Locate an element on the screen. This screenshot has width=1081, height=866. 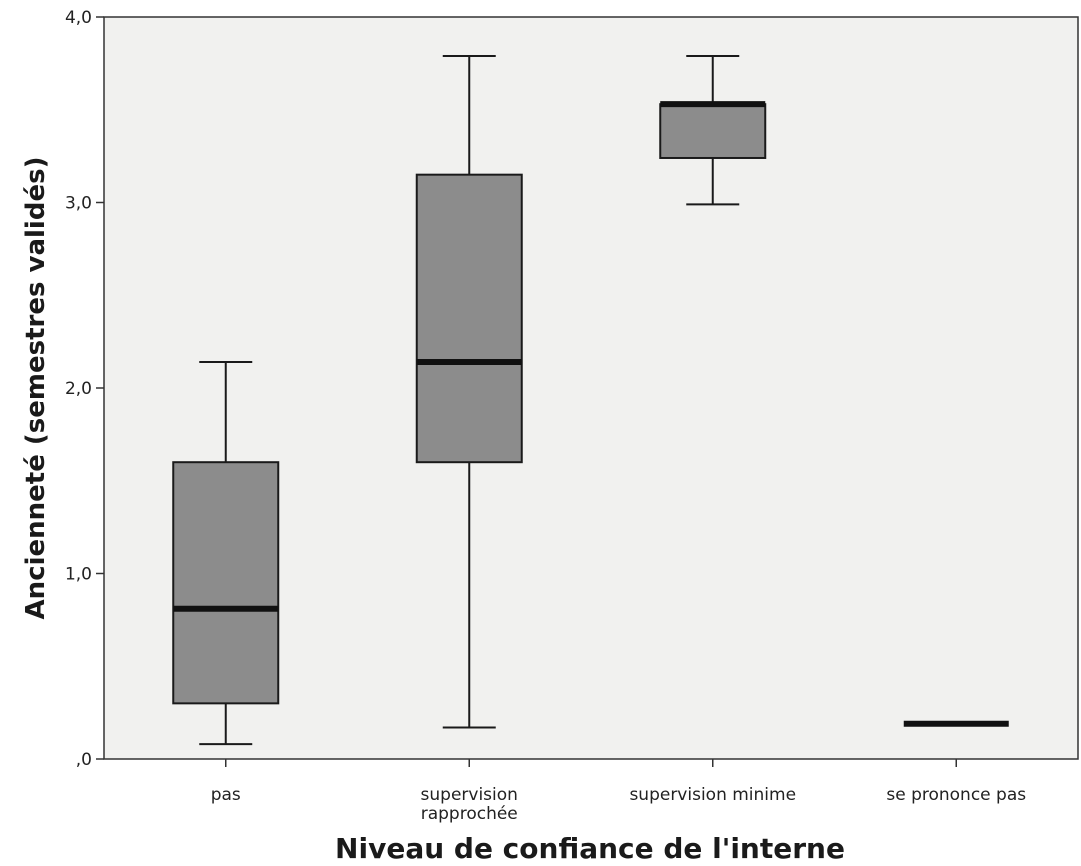
y-axis: ,0 1,0 2,0 3,0 4,0 is located at coordinates (84, 389).